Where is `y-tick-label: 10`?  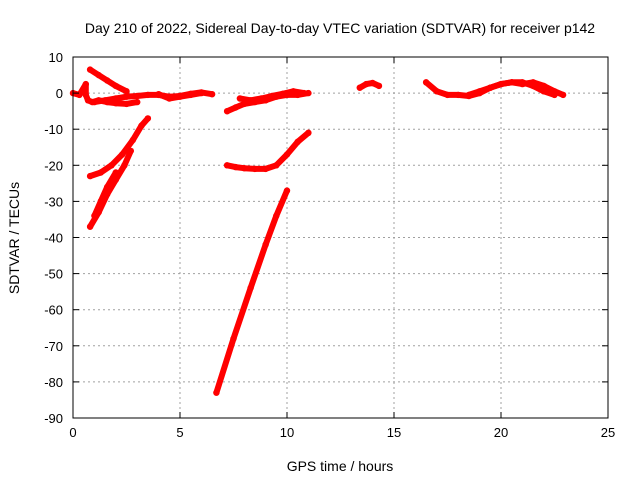 y-tick-label: 10 is located at coordinates (56, 57).